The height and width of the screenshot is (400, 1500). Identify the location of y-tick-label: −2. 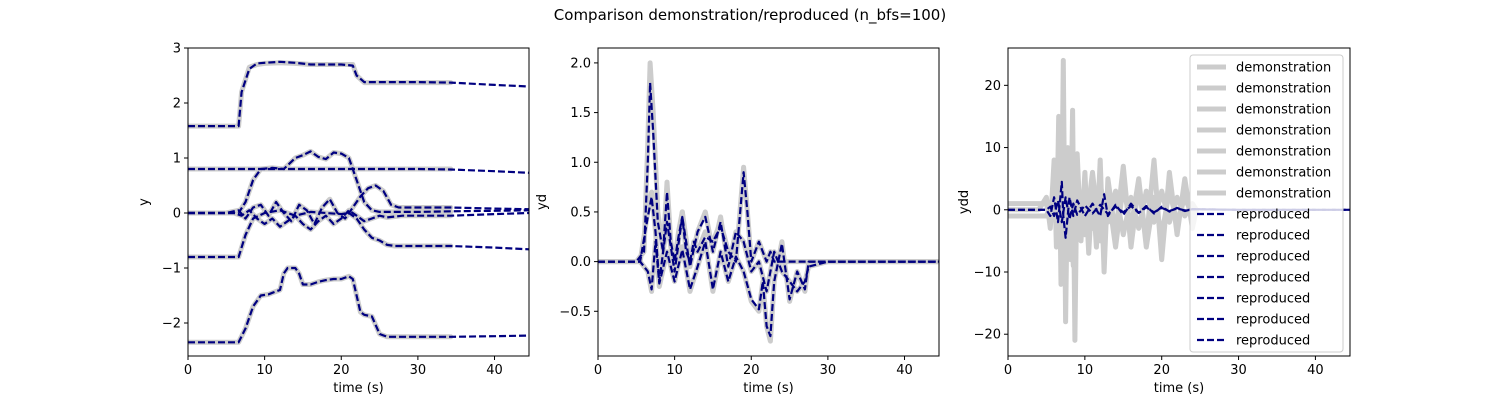
(171, 324).